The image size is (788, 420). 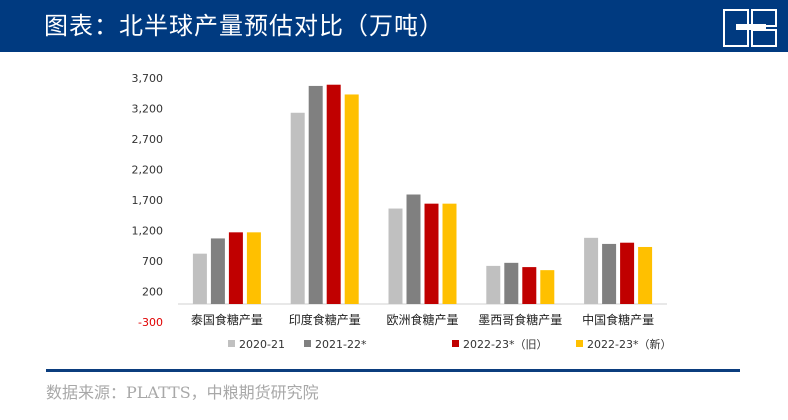 I want to click on category-label: 中国食糖产量, so click(x=618, y=319).